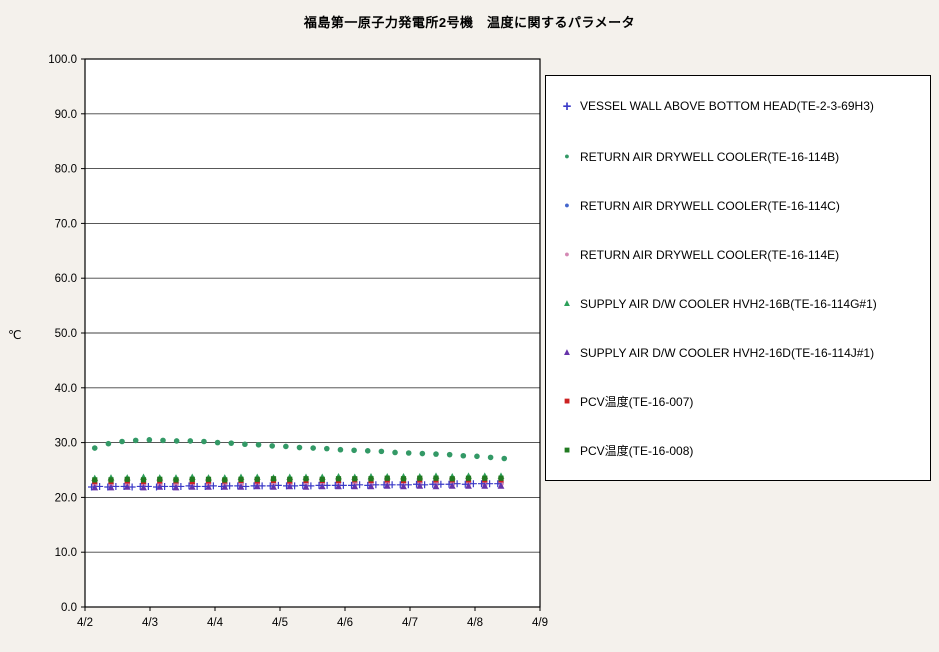 The height and width of the screenshot is (652, 939). What do you see at coordinates (710, 205) in the screenshot?
I see `series-label: RETURN AIR DRYWELL COOLER(TE-16-114C)` at bounding box center [710, 205].